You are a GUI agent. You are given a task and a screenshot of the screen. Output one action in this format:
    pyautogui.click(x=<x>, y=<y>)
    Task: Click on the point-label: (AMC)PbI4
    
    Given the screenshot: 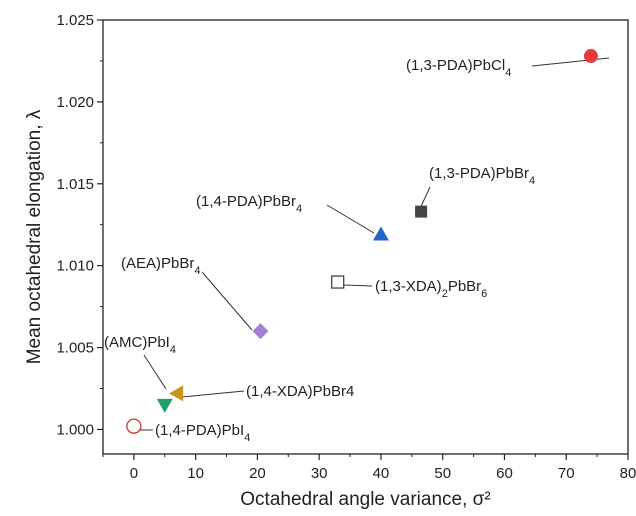 What is the action you would take?
    pyautogui.click(x=140, y=345)
    